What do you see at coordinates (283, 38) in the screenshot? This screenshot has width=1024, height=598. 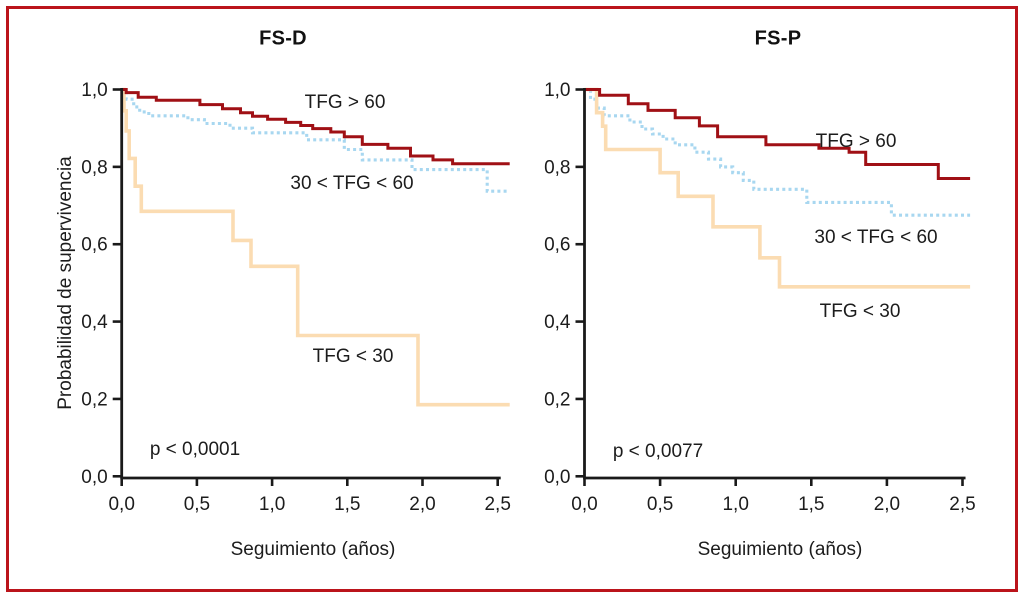 I see `panel-title-fs-d: FS-D` at bounding box center [283, 38].